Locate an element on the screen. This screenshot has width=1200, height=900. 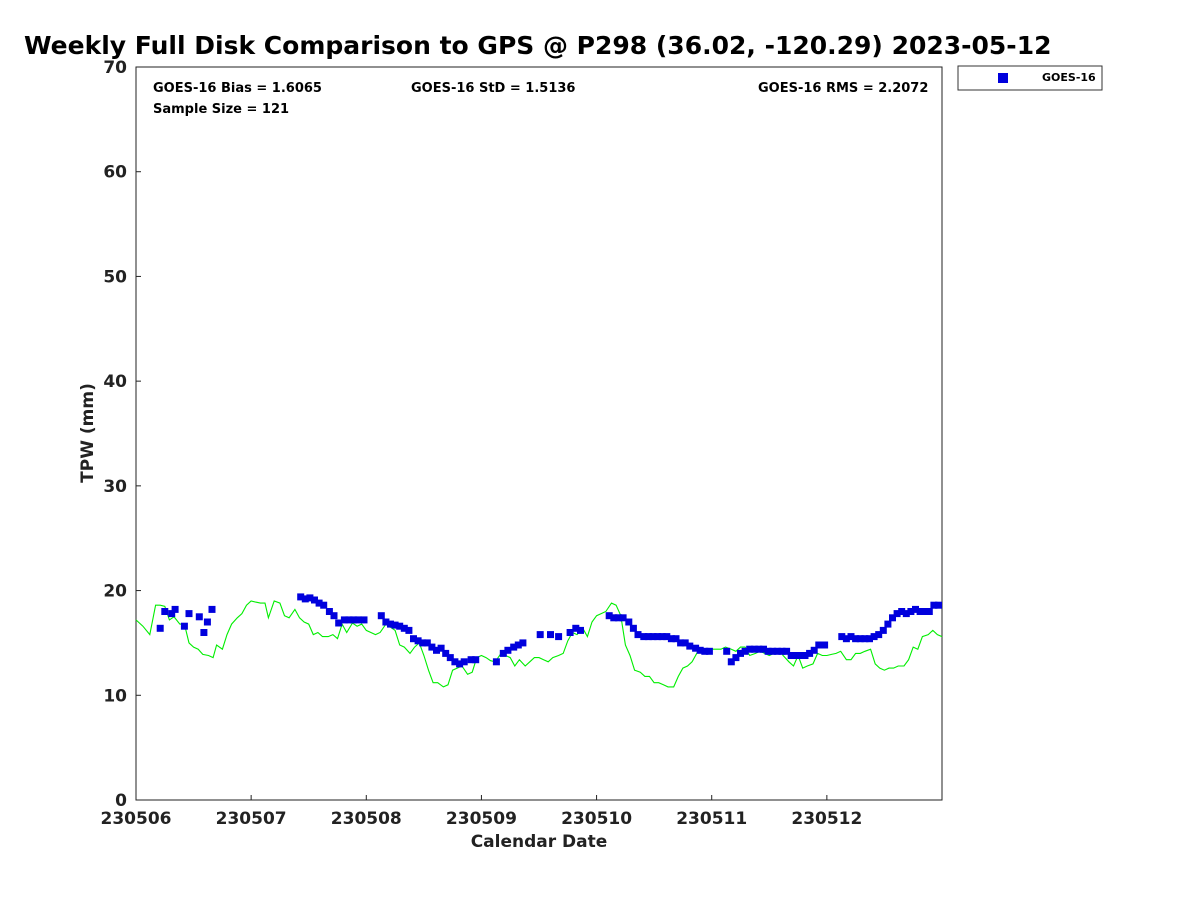
legend: GOES-16 is located at coordinates (1030, 78).